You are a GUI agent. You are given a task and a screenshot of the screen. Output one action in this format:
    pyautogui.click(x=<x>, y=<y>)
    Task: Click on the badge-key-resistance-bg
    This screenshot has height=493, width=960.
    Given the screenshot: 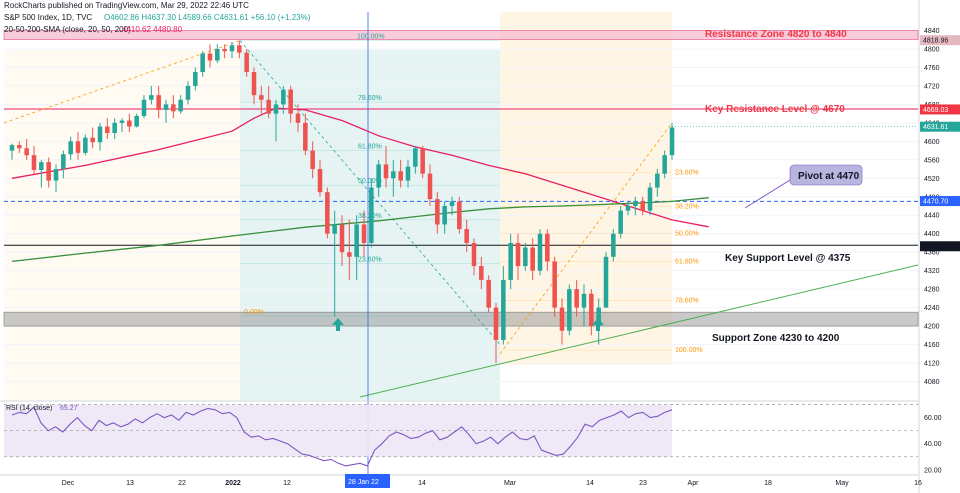 What is the action you would take?
    pyautogui.click(x=940, y=109)
    